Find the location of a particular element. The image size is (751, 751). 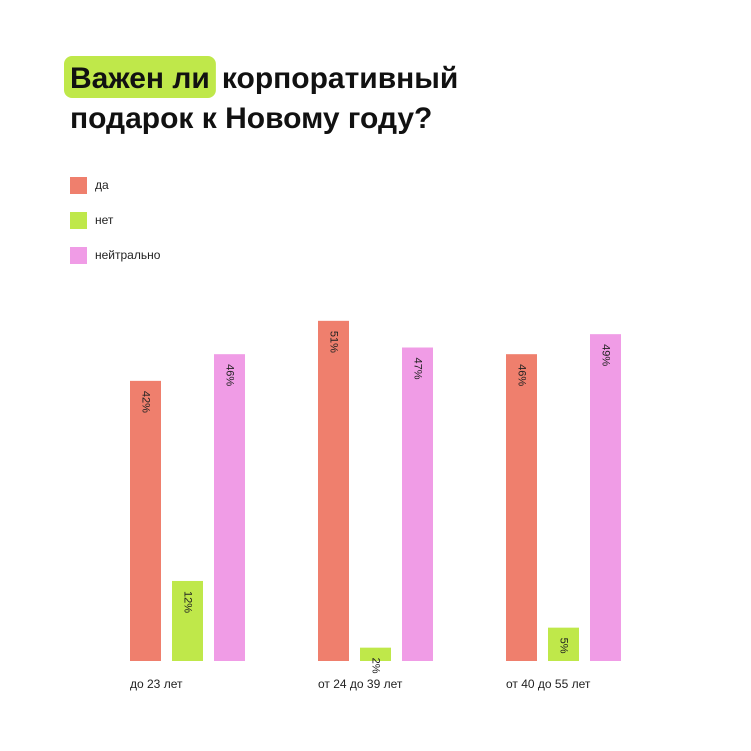

value-label: 2% is located at coordinates (376, 666).